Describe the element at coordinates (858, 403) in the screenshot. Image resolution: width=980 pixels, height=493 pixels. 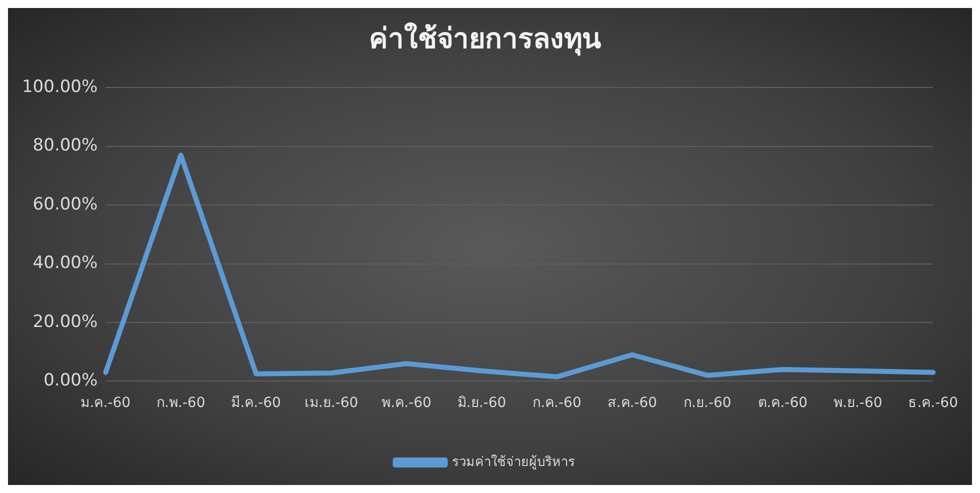
I see `x-tick-label: พ.ย.-60` at that location.